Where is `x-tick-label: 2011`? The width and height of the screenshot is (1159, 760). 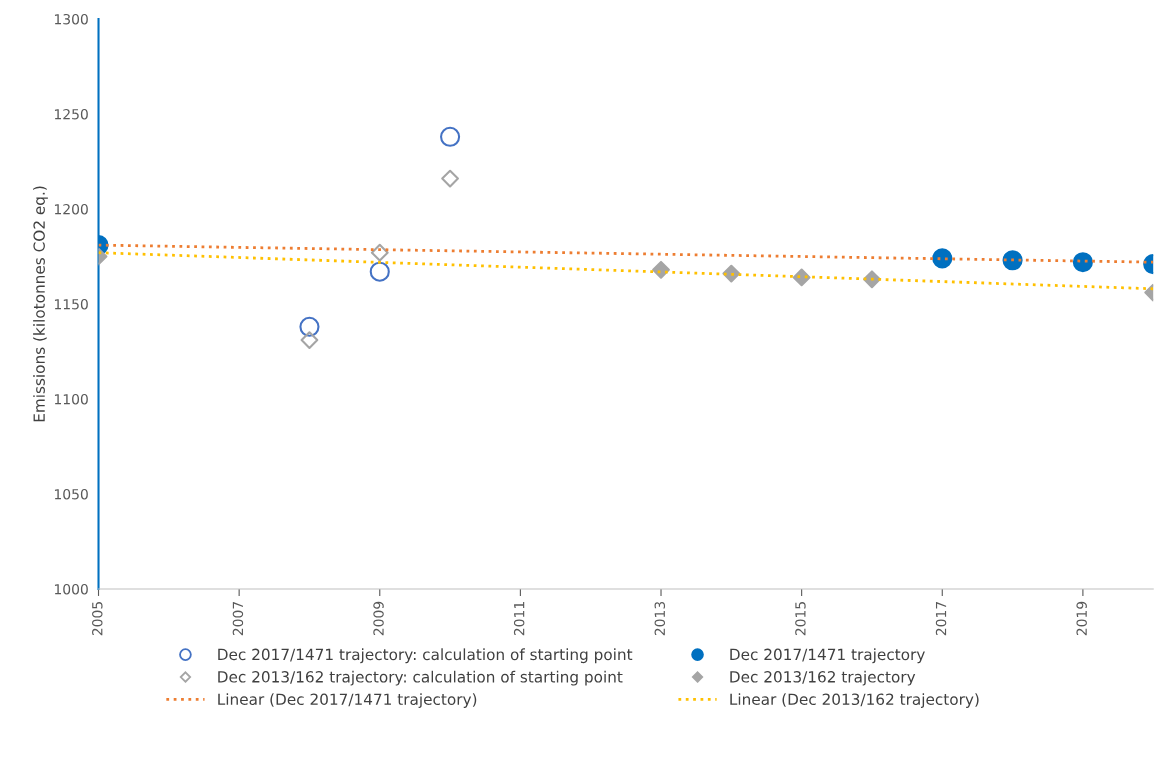 x-tick-label: 2011 is located at coordinates (519, 619).